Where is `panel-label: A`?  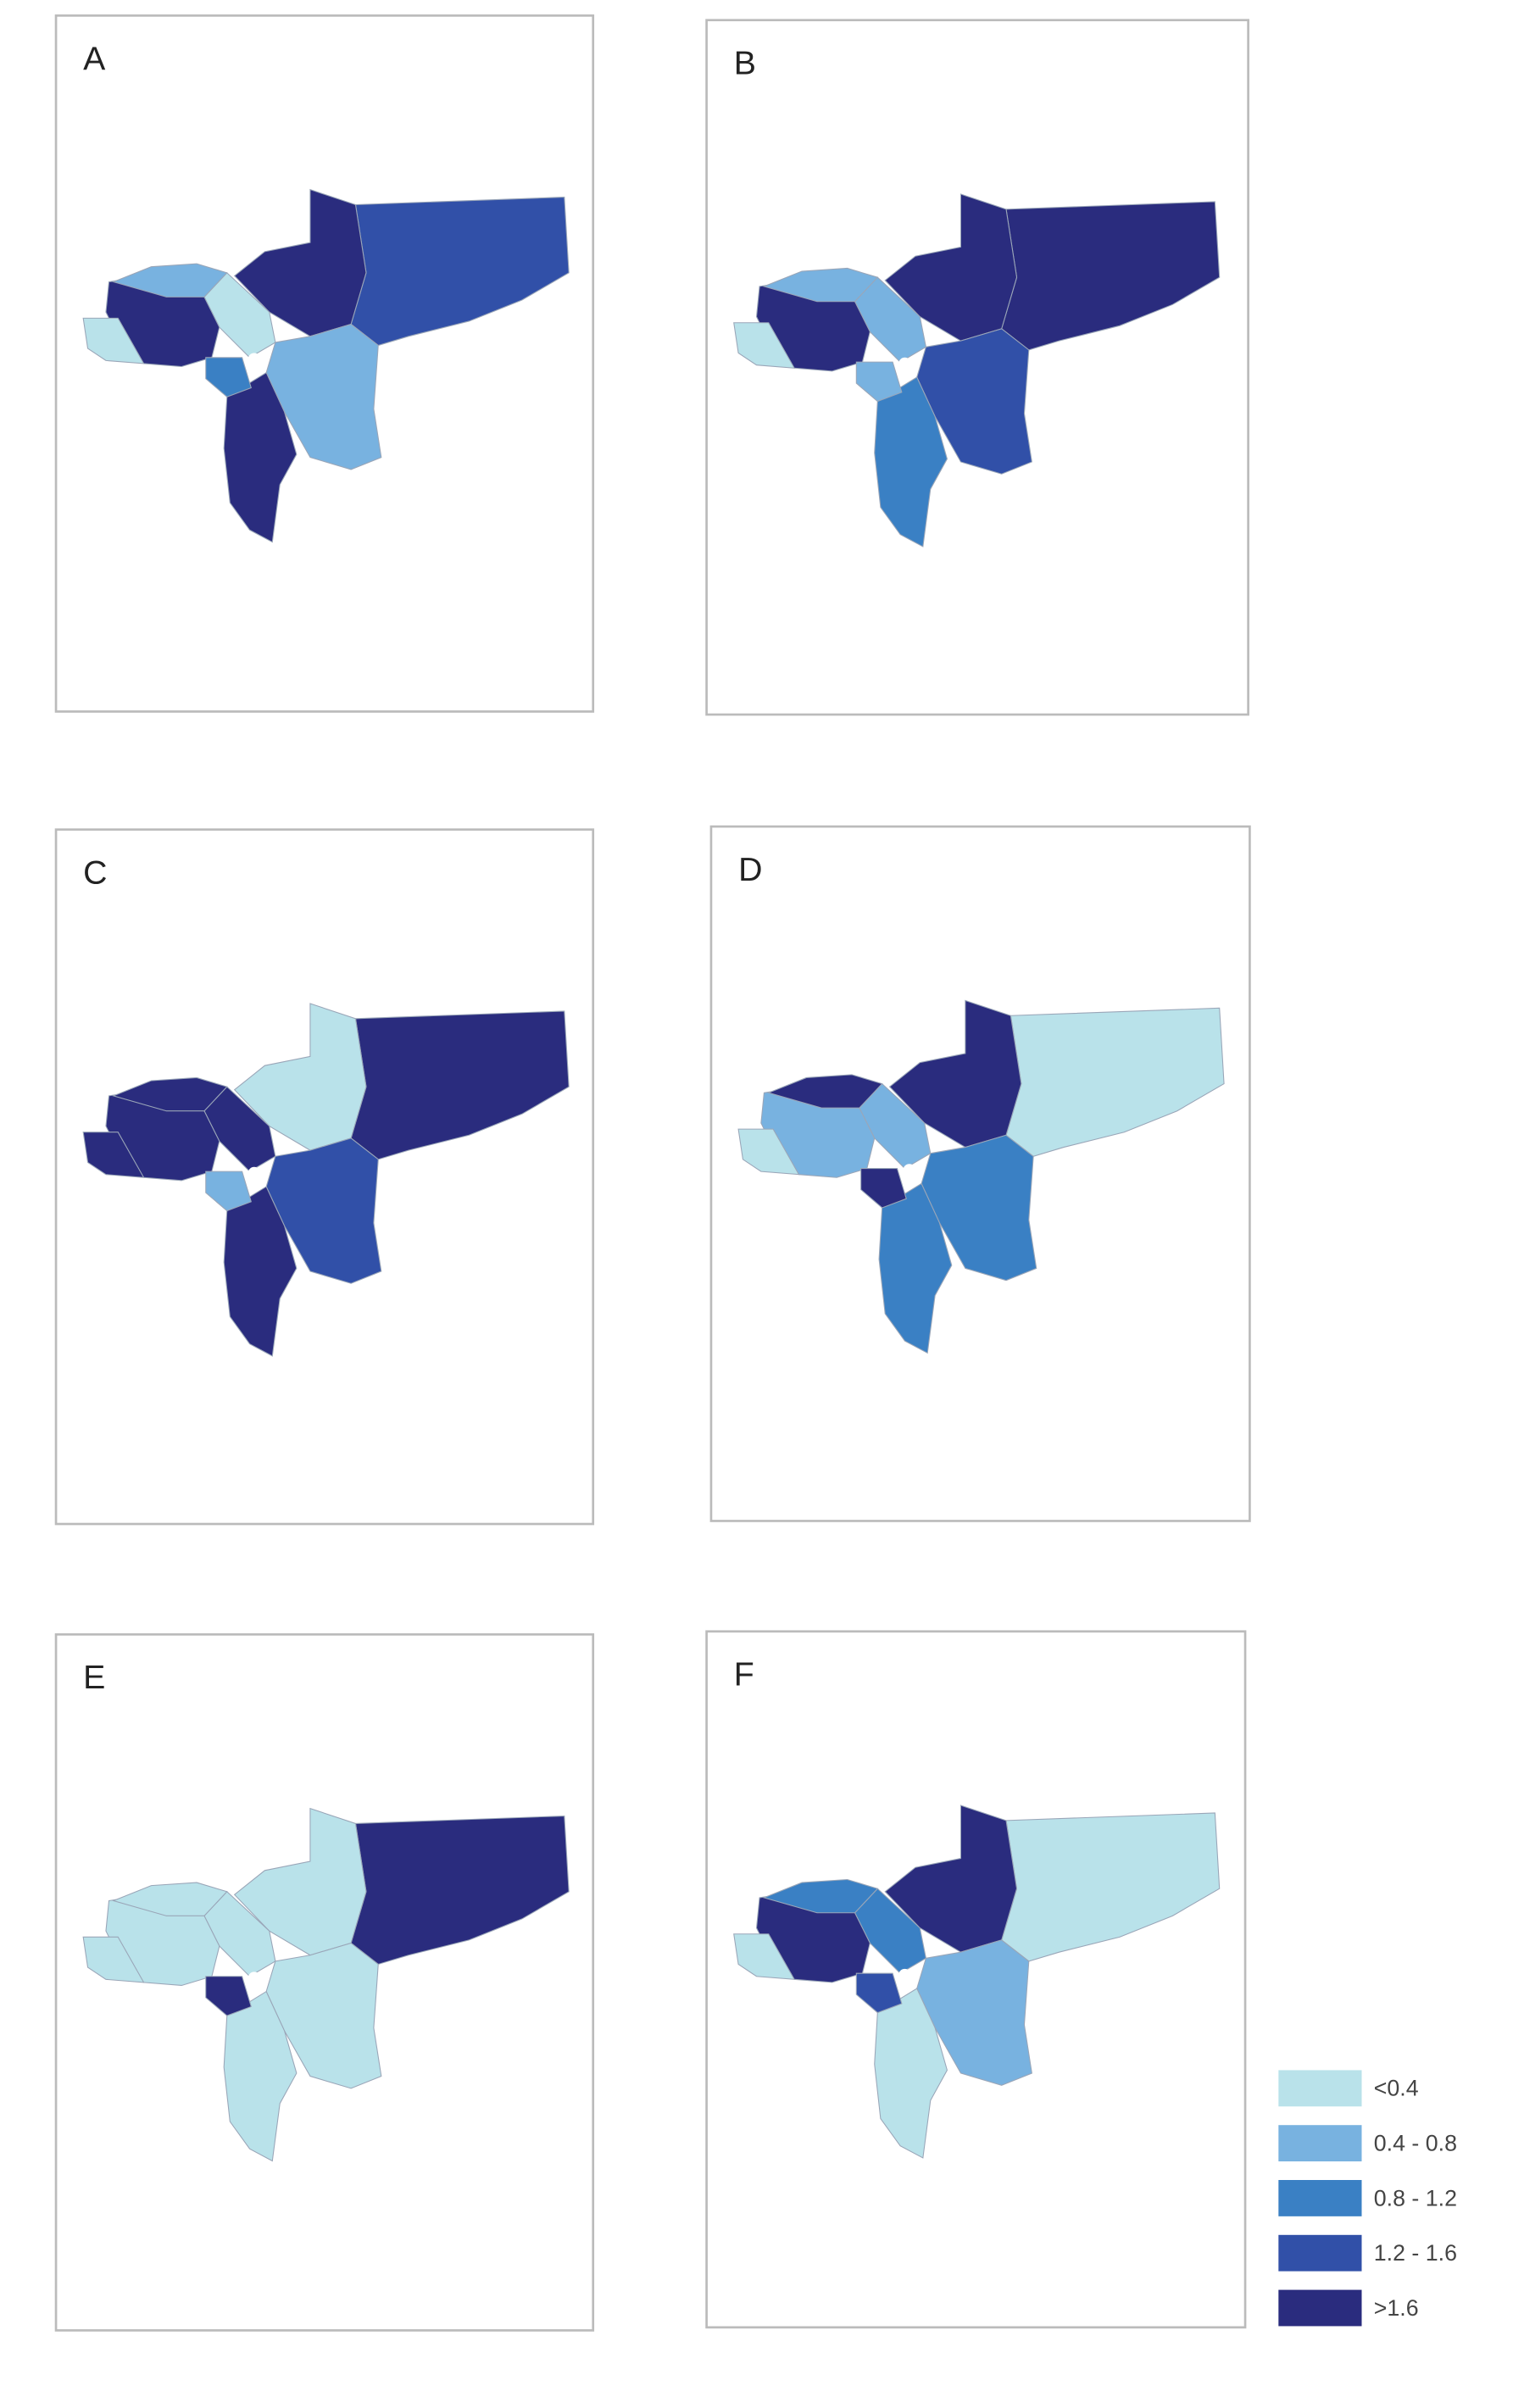
panel-label: A is located at coordinates (94, 58).